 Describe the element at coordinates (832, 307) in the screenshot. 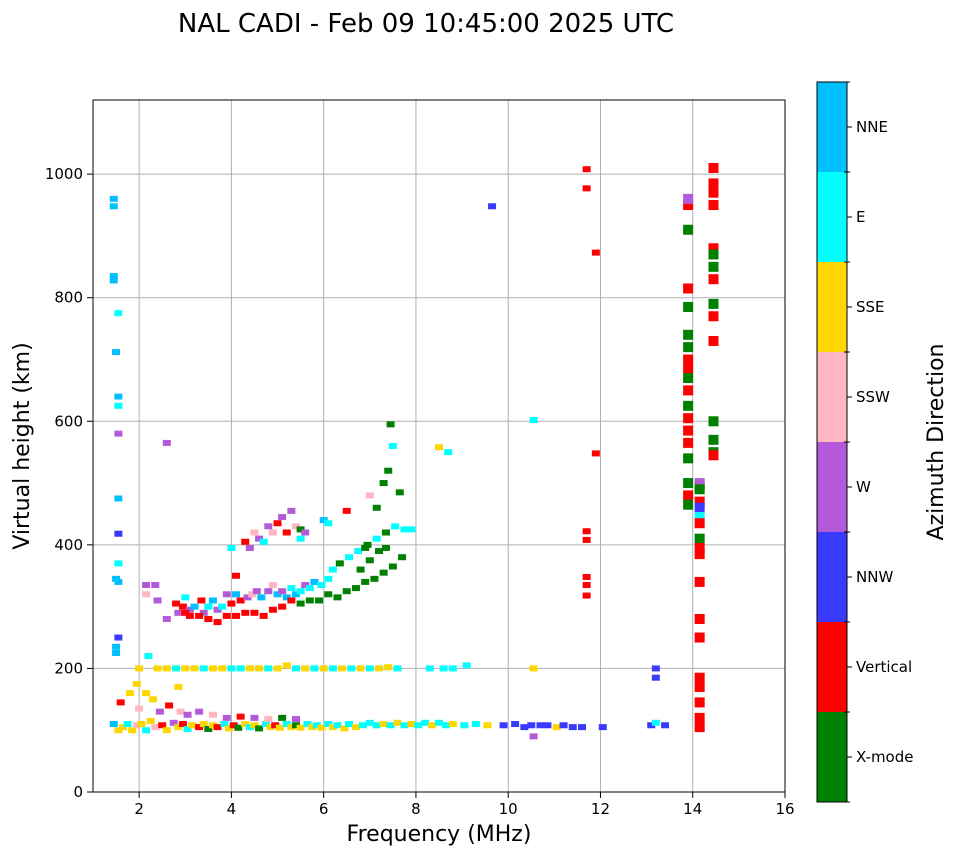

I see `colorbar-segment-sse` at that location.